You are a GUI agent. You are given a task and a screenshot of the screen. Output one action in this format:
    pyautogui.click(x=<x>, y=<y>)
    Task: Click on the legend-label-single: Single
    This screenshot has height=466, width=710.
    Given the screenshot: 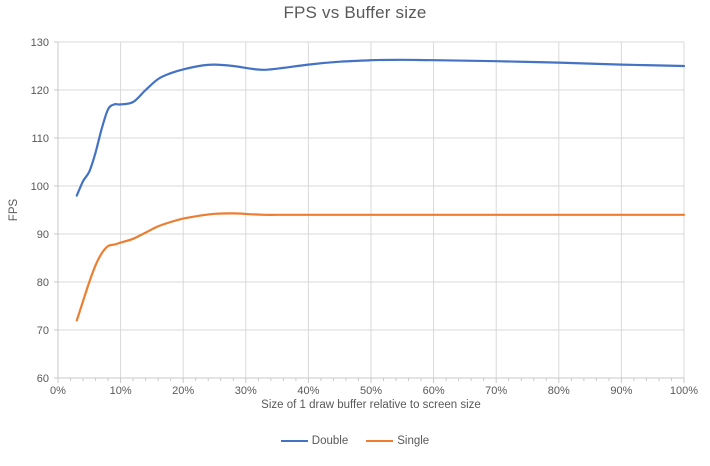 What is the action you would take?
    pyautogui.click(x=413, y=441)
    